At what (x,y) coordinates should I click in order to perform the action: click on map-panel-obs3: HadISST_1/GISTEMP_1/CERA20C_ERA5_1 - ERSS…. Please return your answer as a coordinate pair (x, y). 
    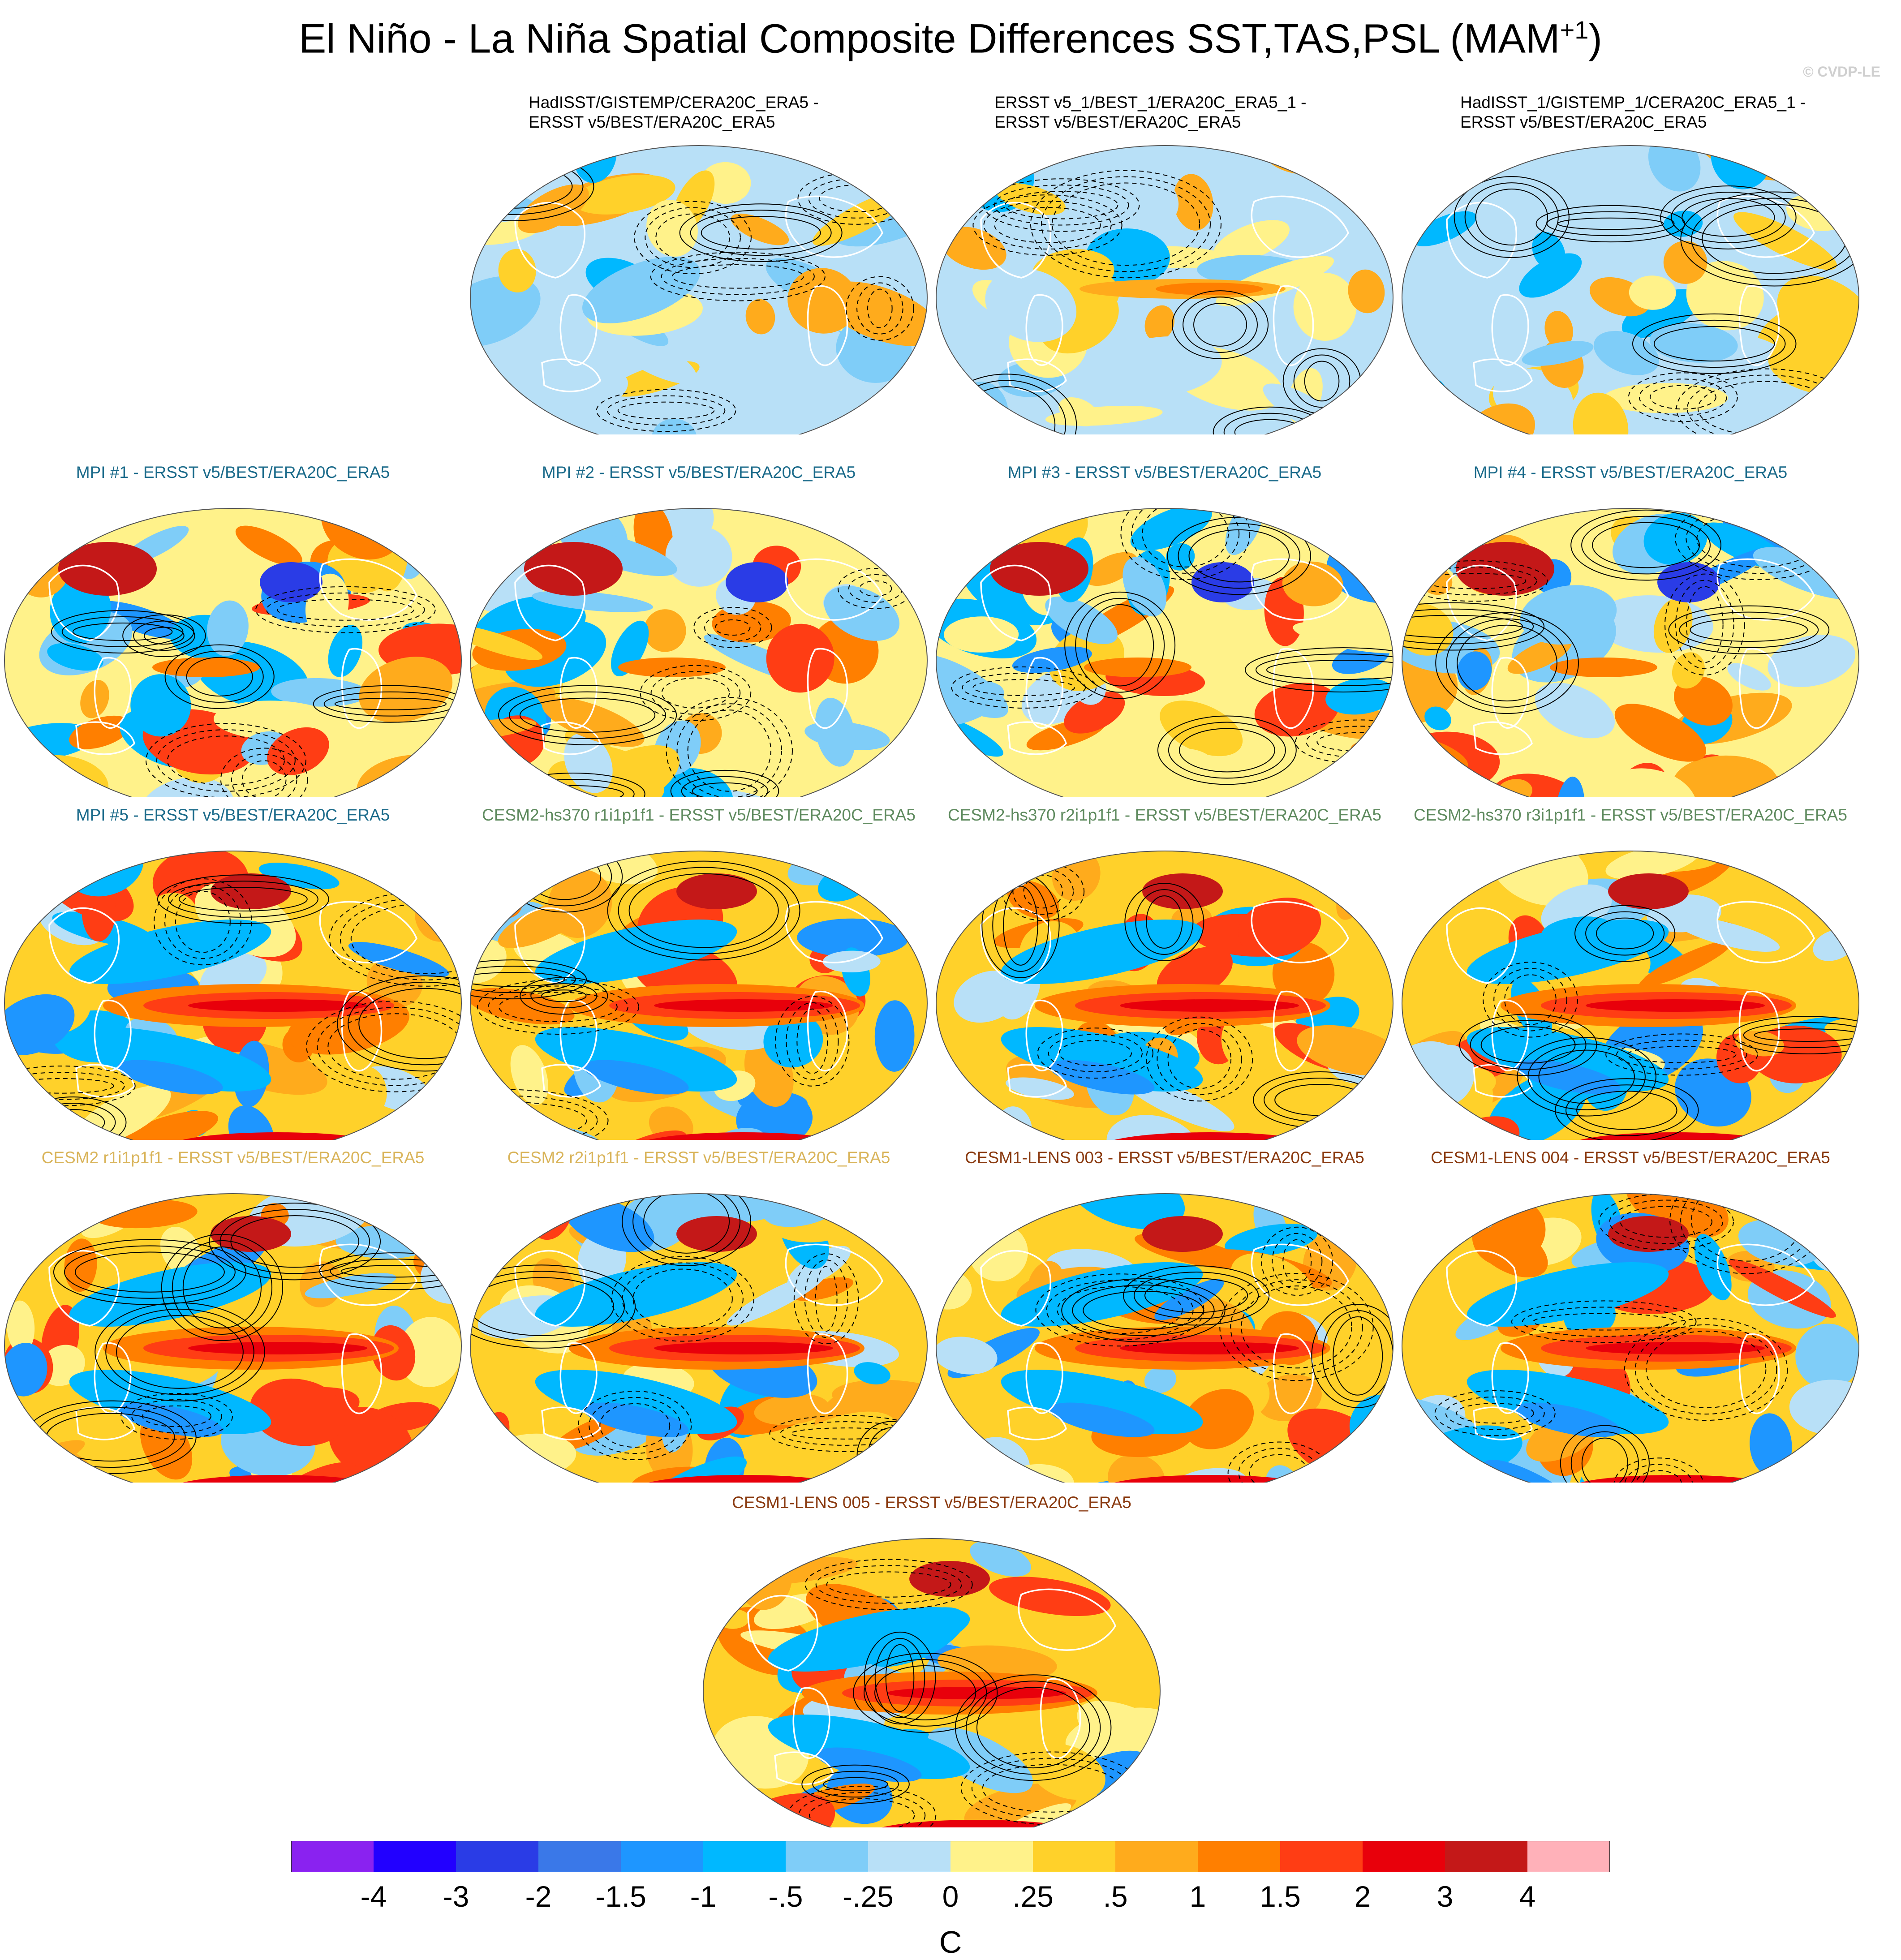
    Looking at the image, I should click on (1630, 259).